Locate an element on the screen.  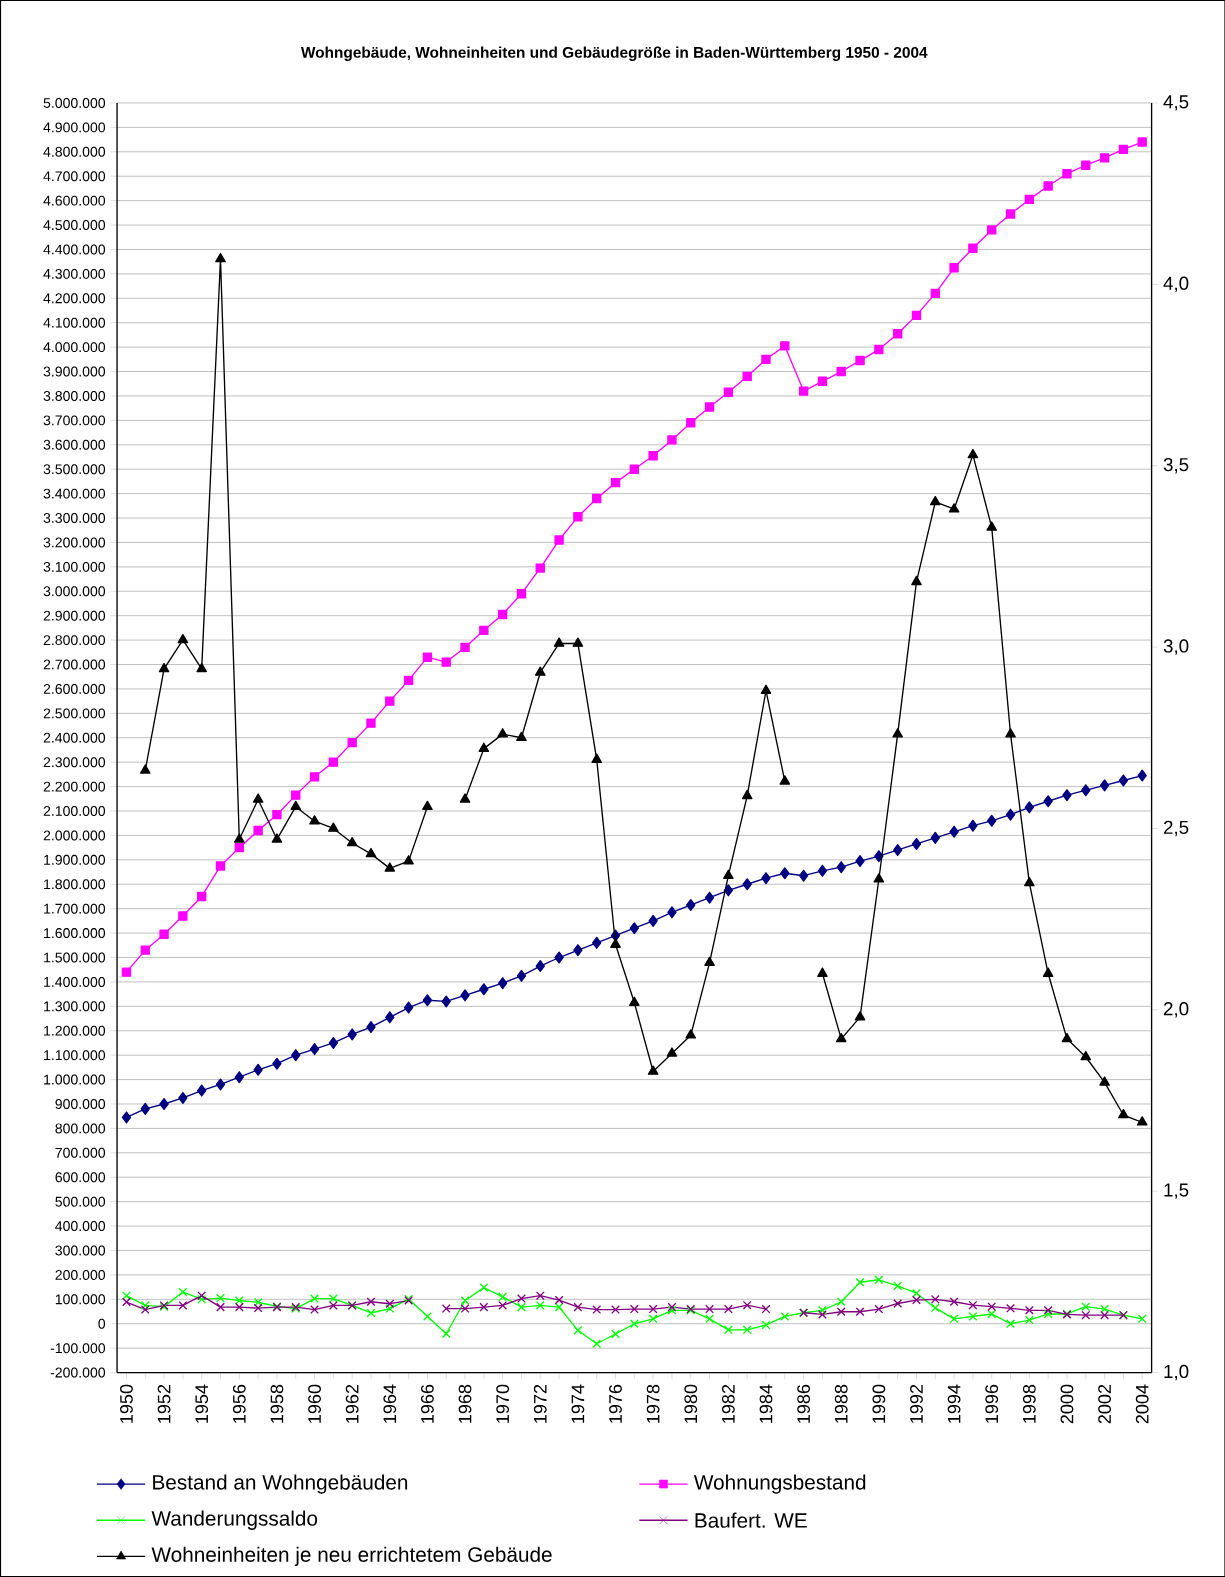
y-tick-label: 3.400.000 is located at coordinates (74, 493).